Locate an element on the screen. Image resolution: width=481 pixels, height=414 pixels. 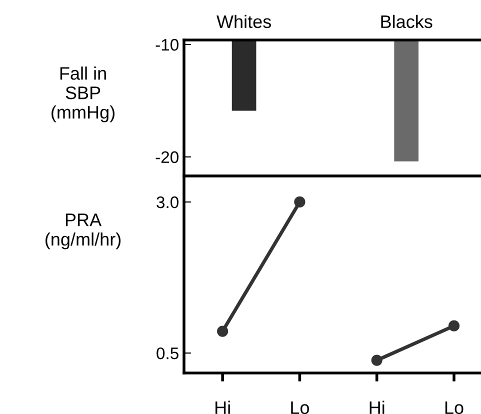
x-tick-label: Blacks is located at coordinates (406, 21).